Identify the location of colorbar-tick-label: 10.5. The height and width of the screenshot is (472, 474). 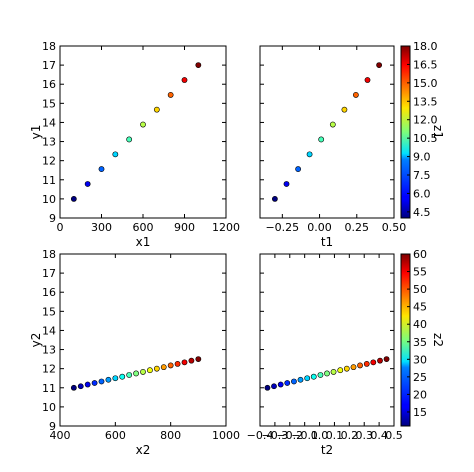
(425, 138).